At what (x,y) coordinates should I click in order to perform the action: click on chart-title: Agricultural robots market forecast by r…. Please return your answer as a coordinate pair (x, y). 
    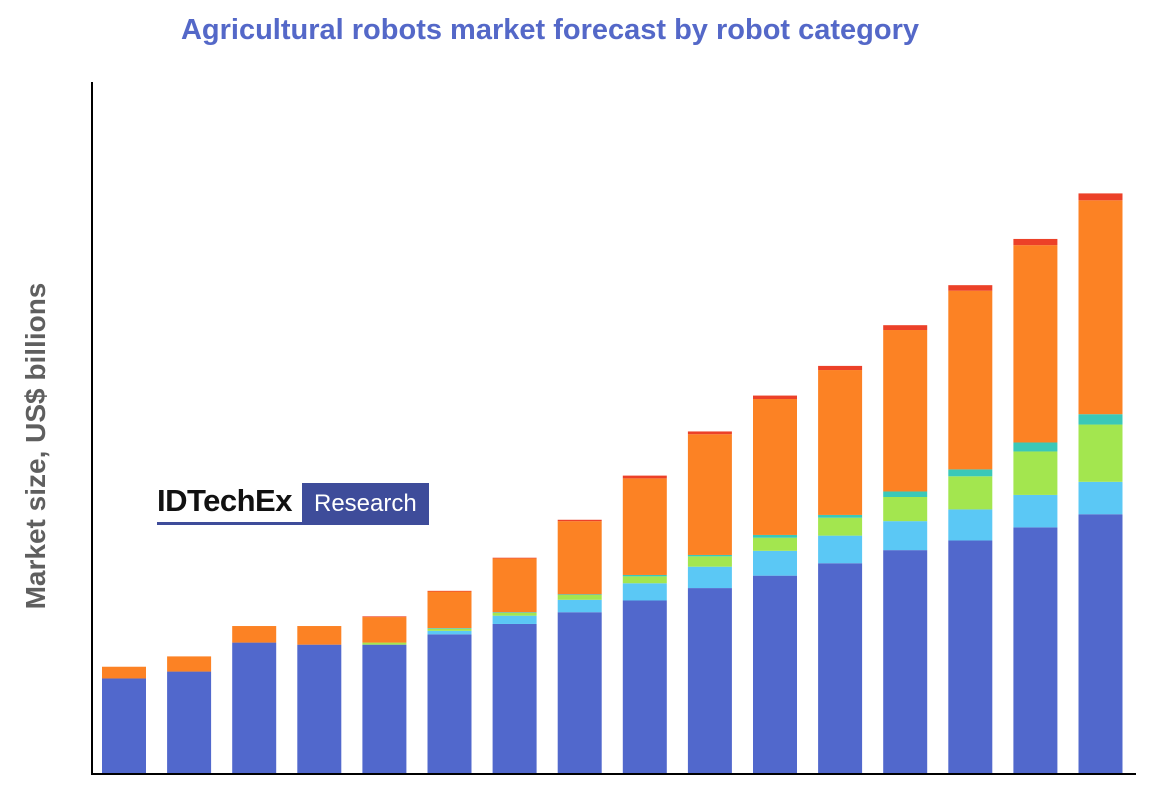
    Looking at the image, I should click on (550, 30).